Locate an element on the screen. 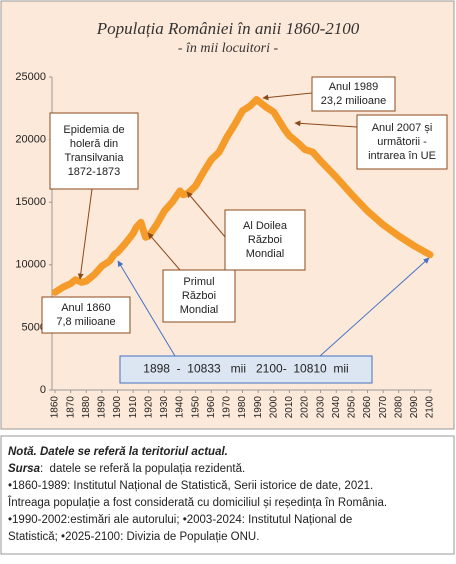  x-tick-label: 1920 is located at coordinates (148, 407).